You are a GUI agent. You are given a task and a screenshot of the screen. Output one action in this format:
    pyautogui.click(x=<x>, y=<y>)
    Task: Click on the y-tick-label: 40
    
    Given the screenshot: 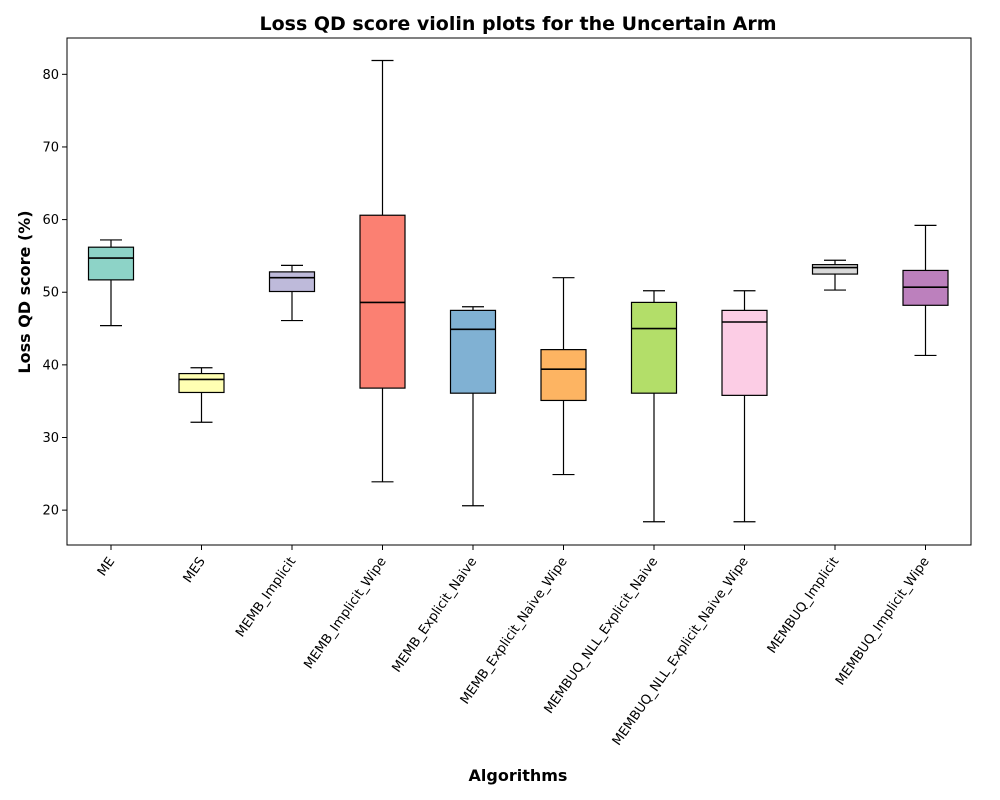 What is the action you would take?
    pyautogui.click(x=50, y=365)
    